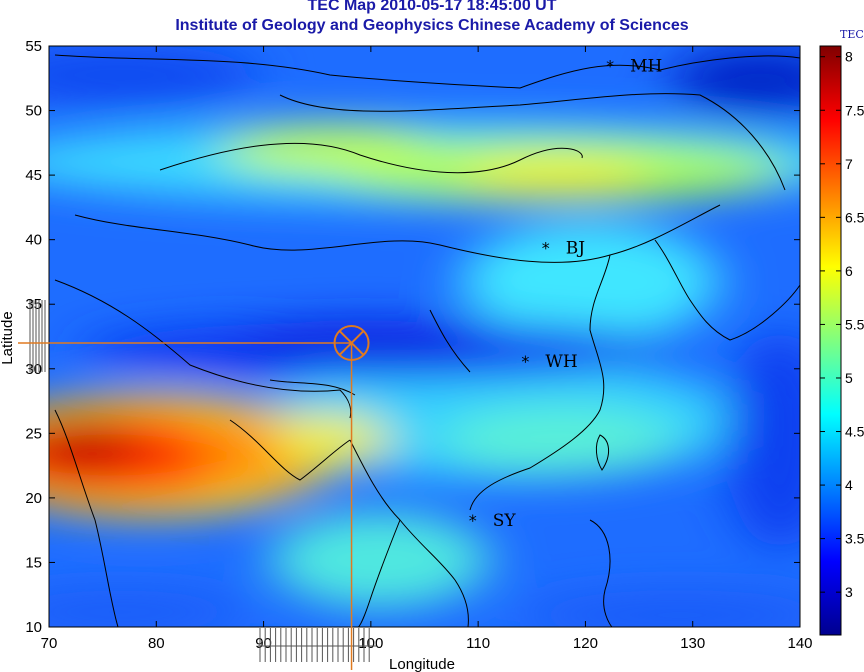 The image size is (864, 672). Describe the element at coordinates (370, 643) in the screenshot. I see `x-tick-label: 100` at that location.